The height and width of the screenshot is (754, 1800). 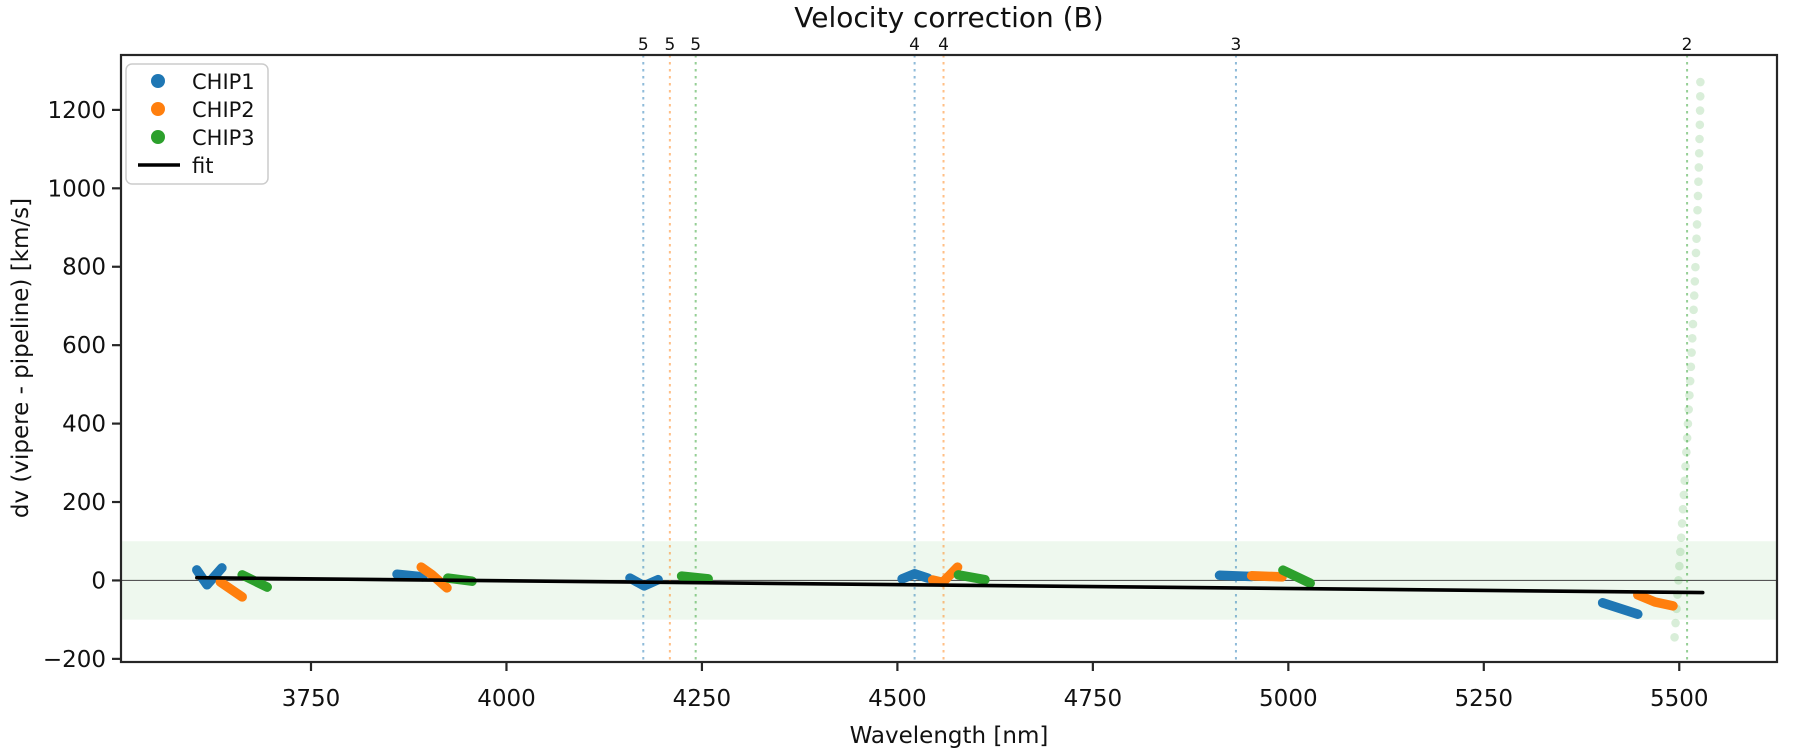 What do you see at coordinates (76, 111) in the screenshot?
I see `y-tick-label: 1200` at bounding box center [76, 111].